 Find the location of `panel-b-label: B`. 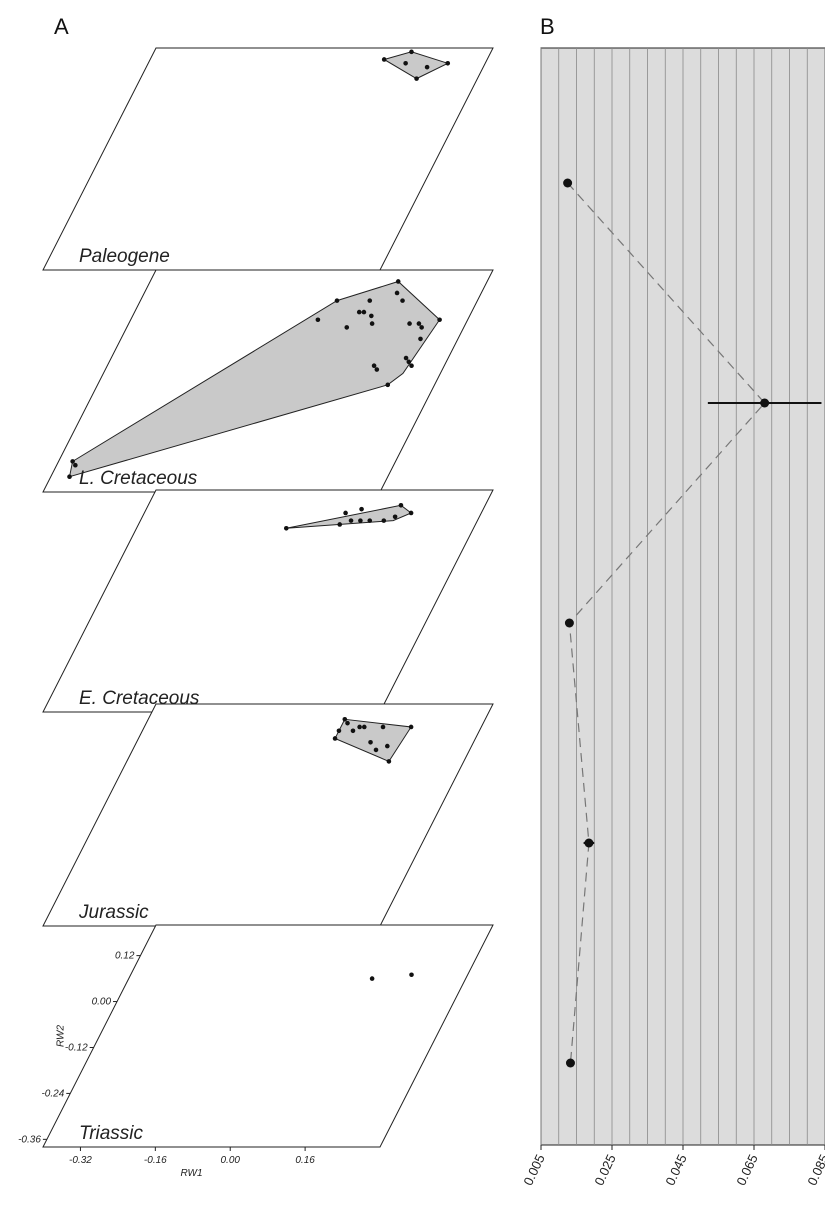

panel-b-label: B is located at coordinates (547, 26).